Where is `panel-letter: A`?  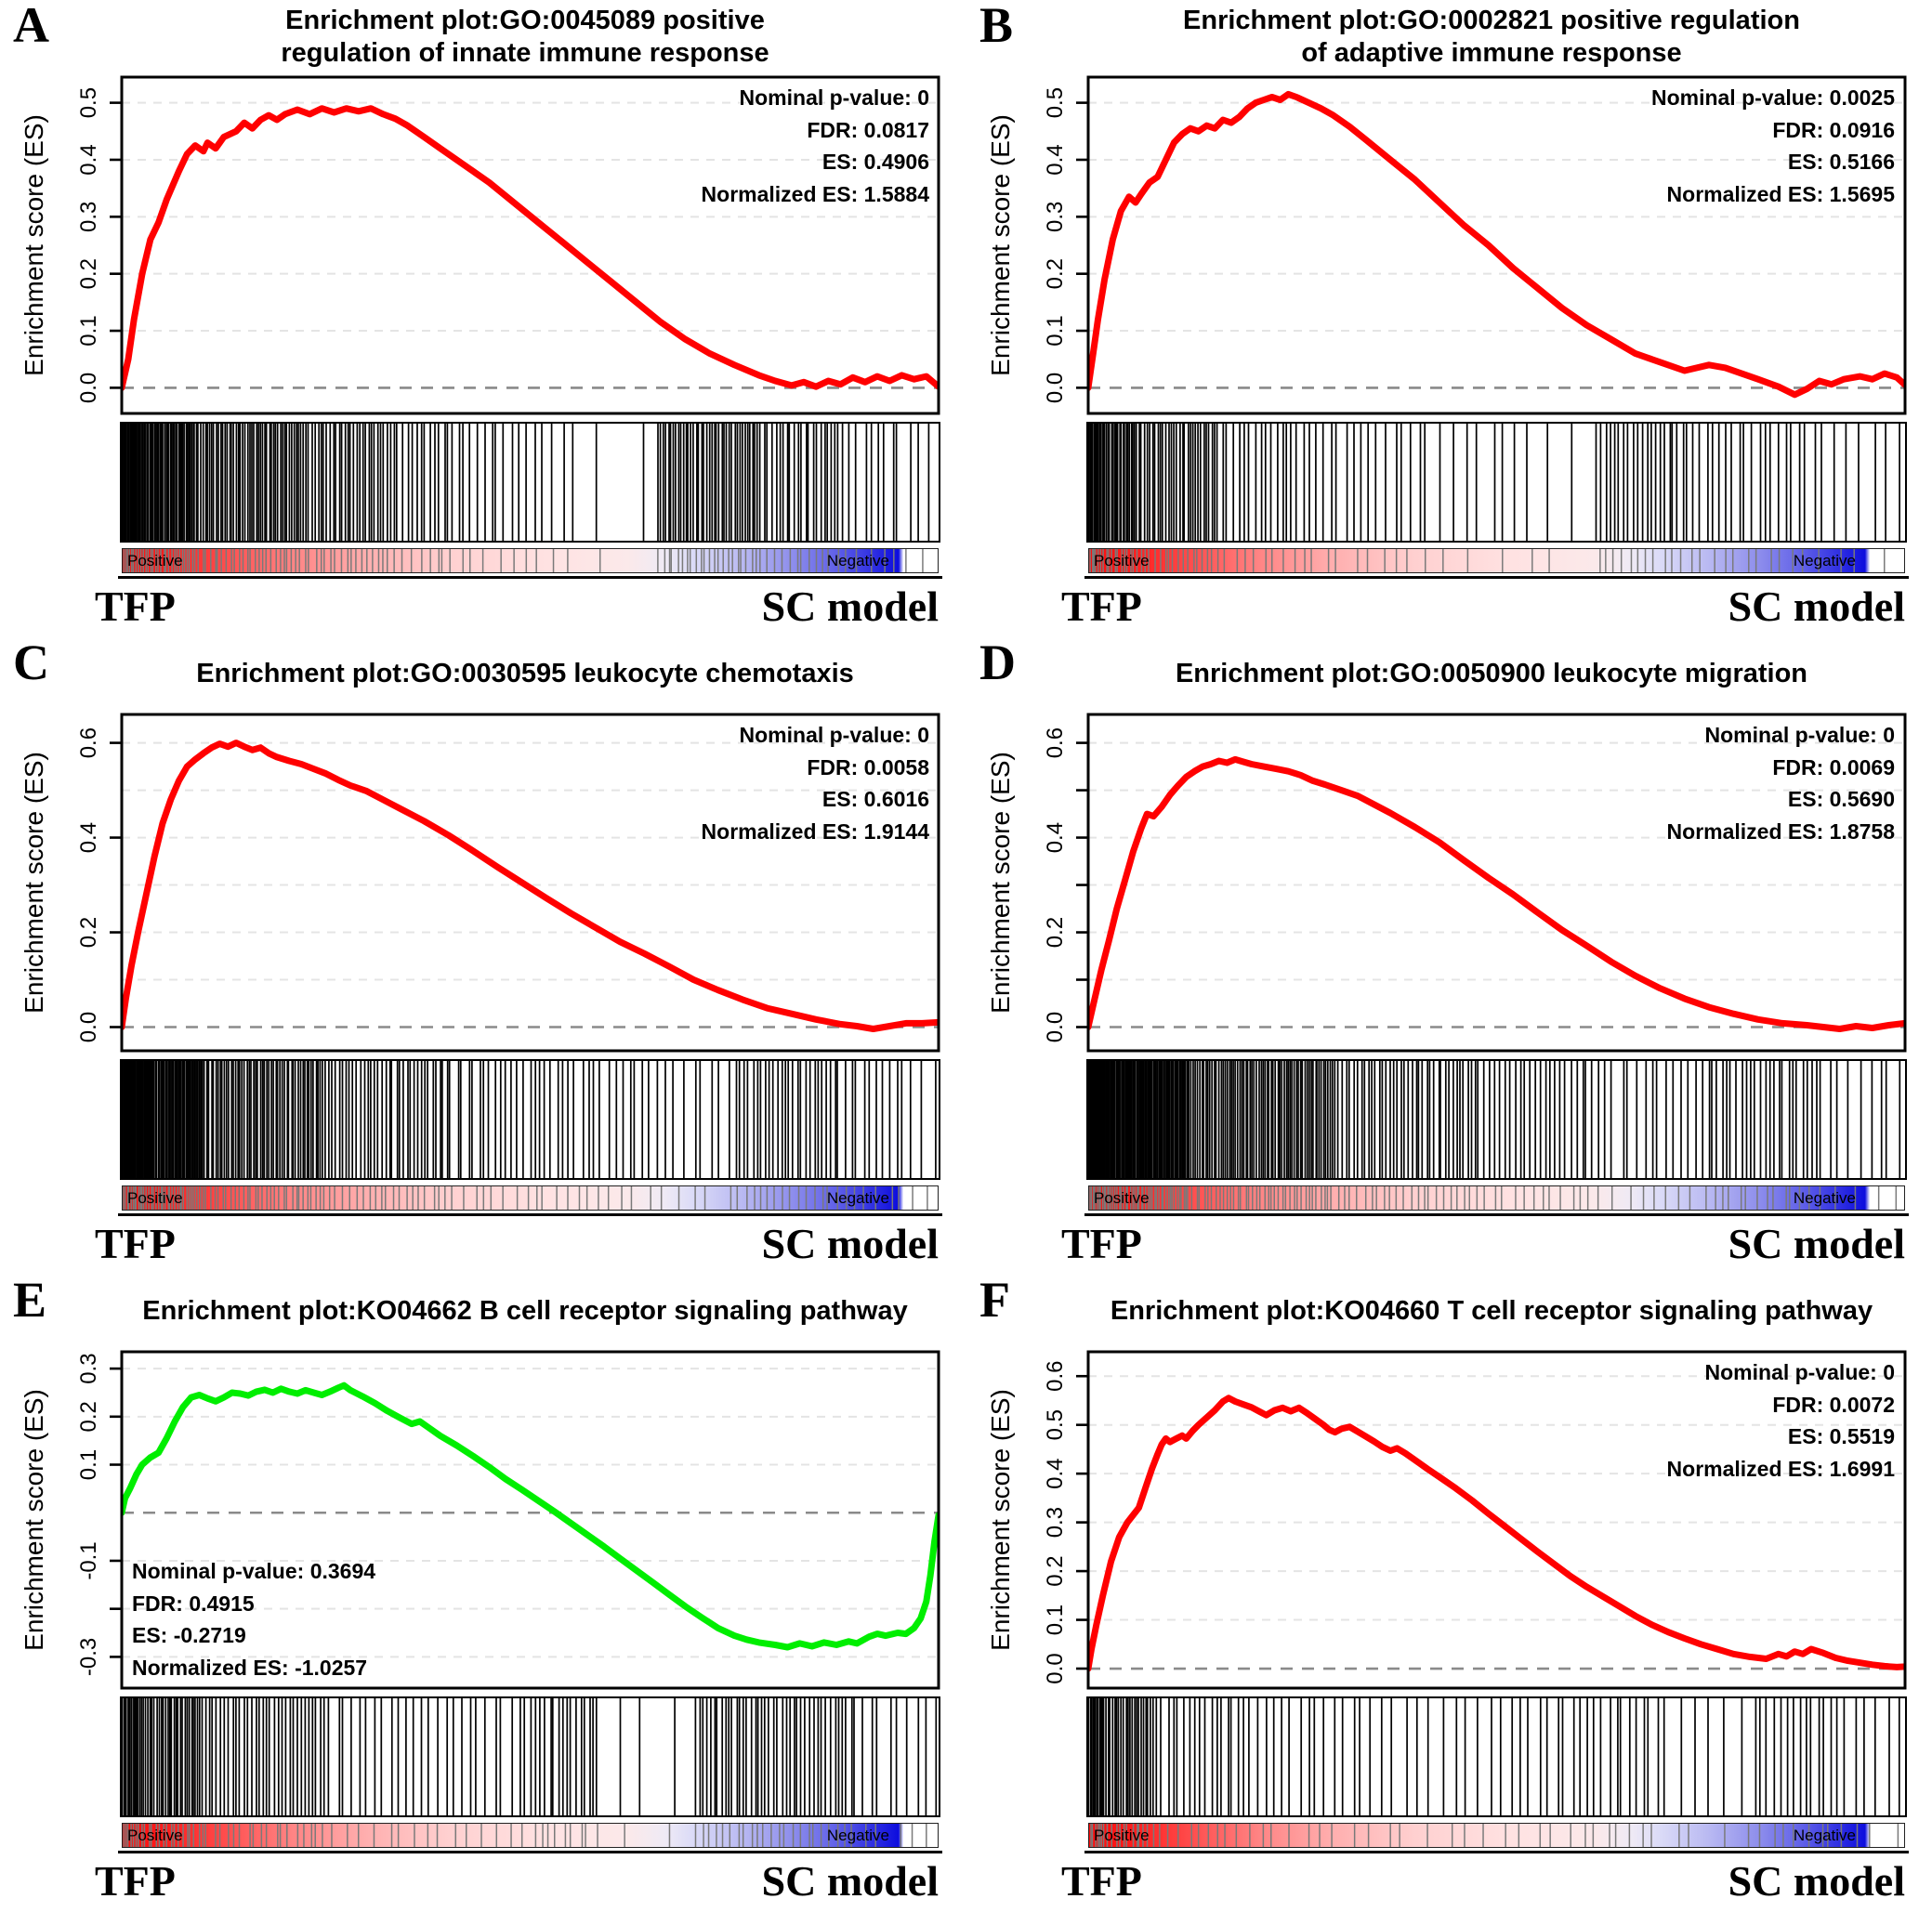
panel-letter: A is located at coordinates (31, 27).